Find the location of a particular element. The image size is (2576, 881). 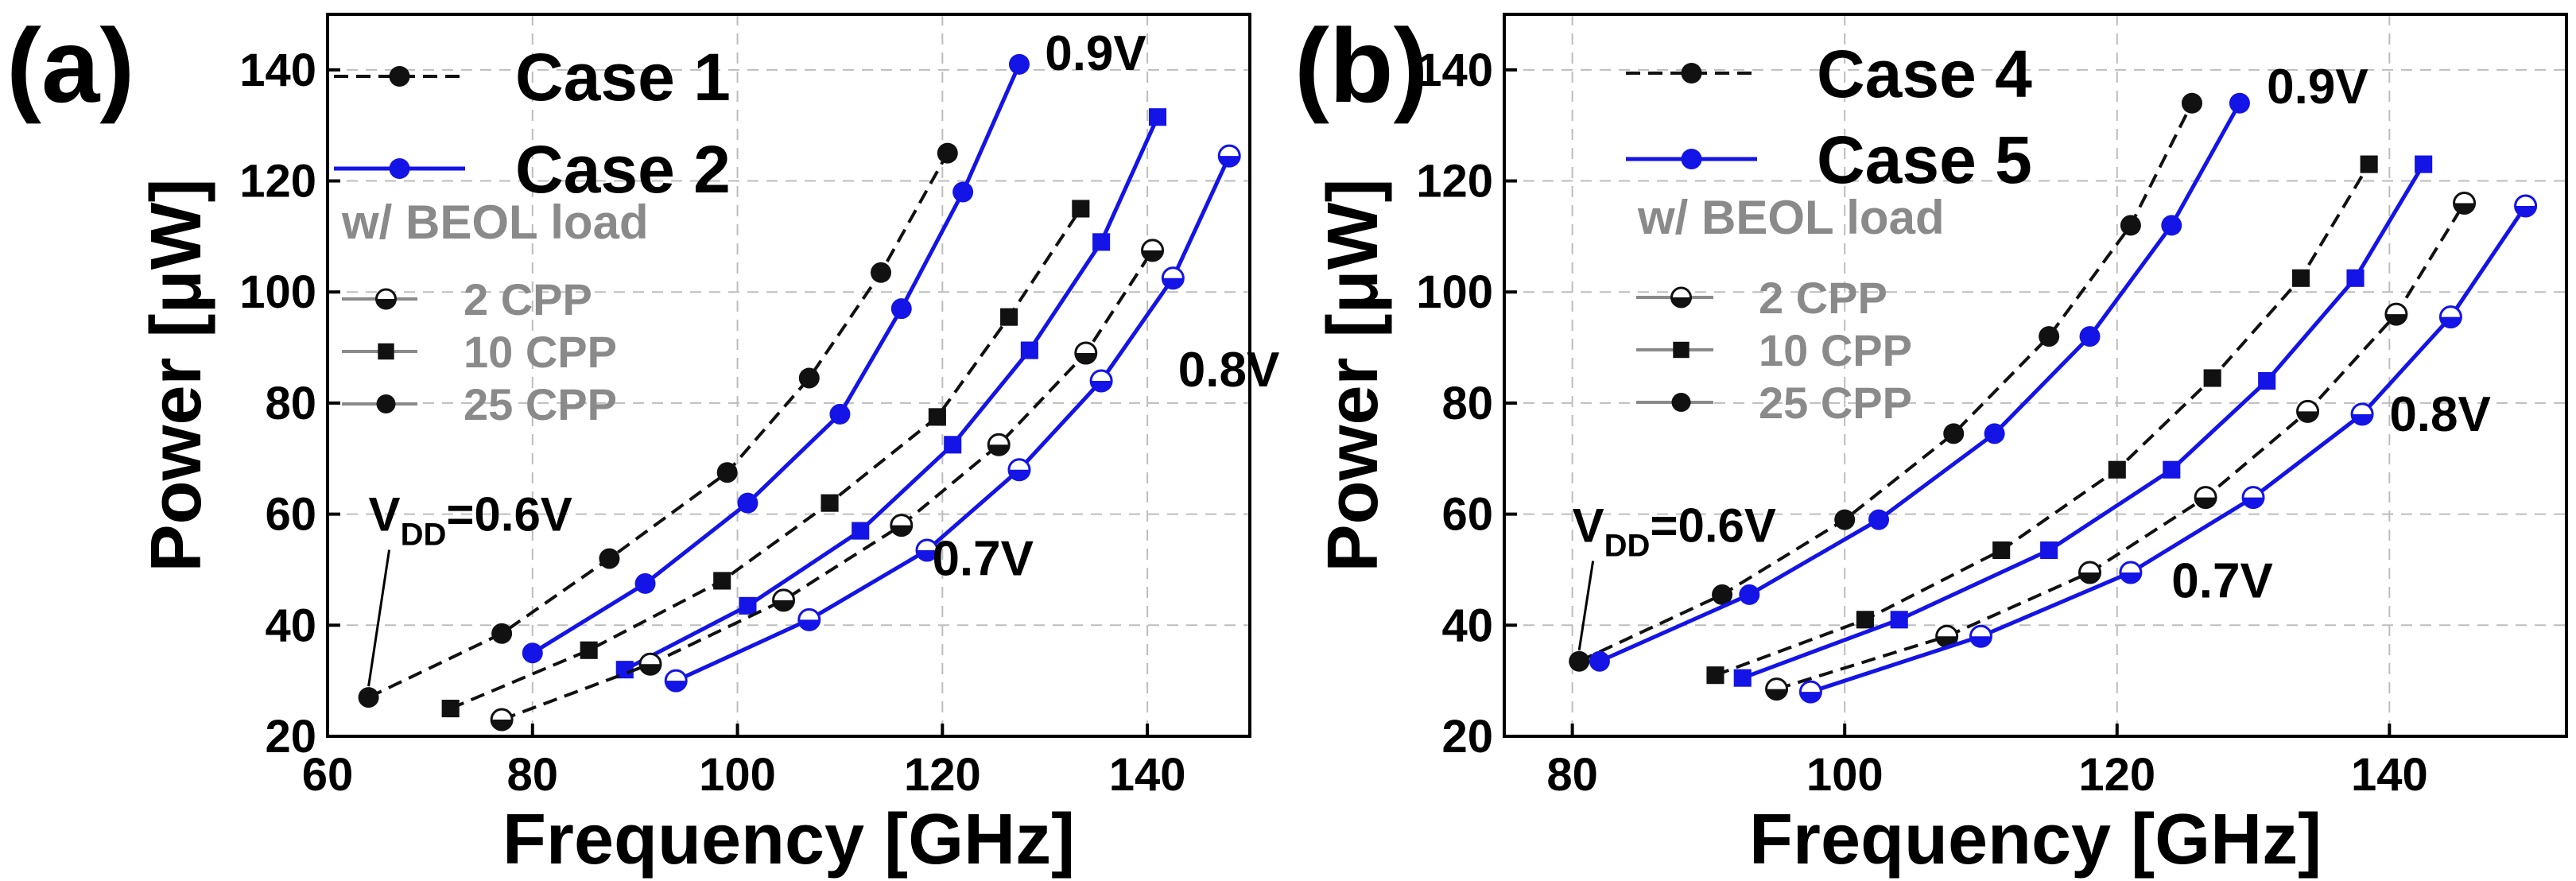

x-tick-label: 80 is located at coordinates (533, 775).